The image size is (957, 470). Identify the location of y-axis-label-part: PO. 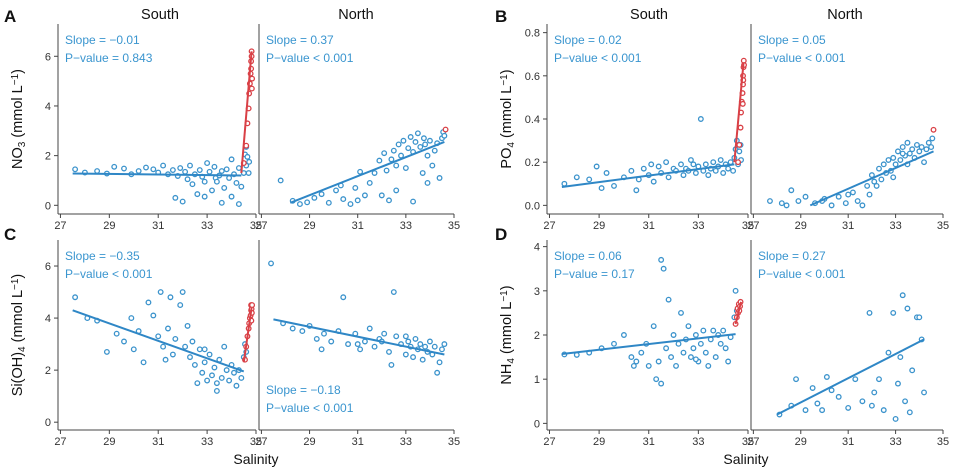
(507, 158).